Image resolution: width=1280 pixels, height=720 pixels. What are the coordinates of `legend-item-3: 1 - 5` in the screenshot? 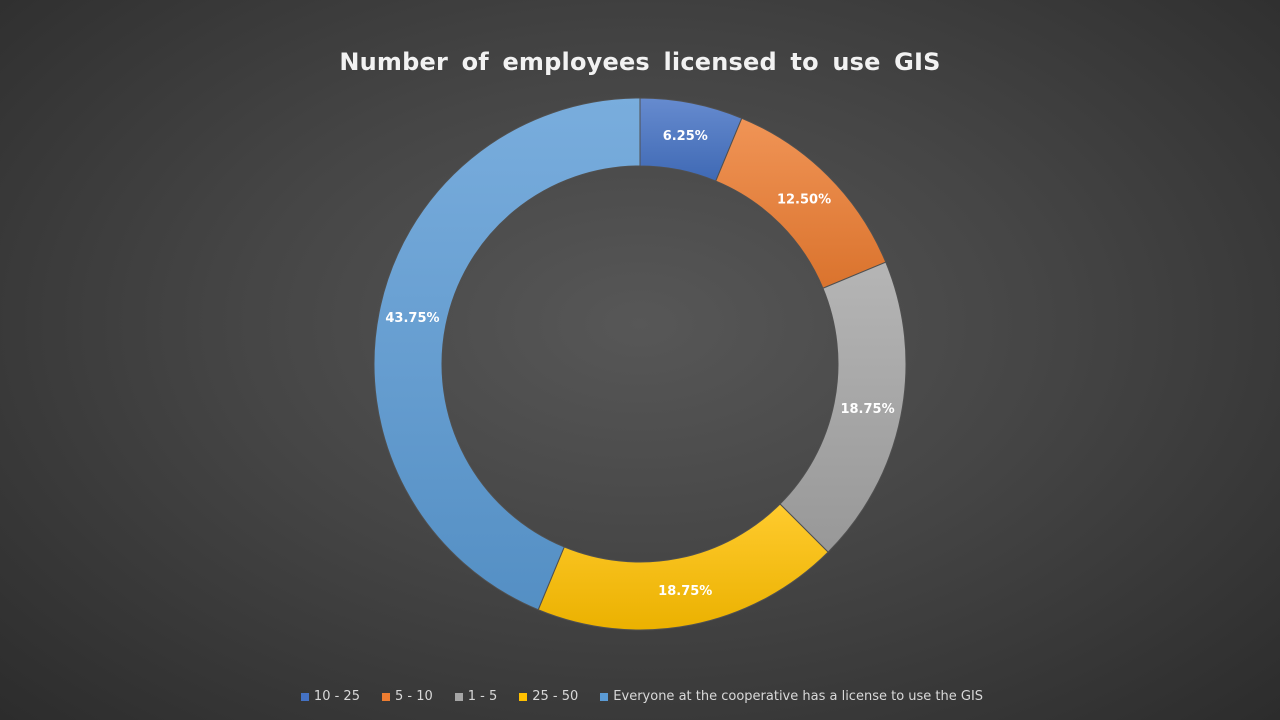 It's located at (476, 696).